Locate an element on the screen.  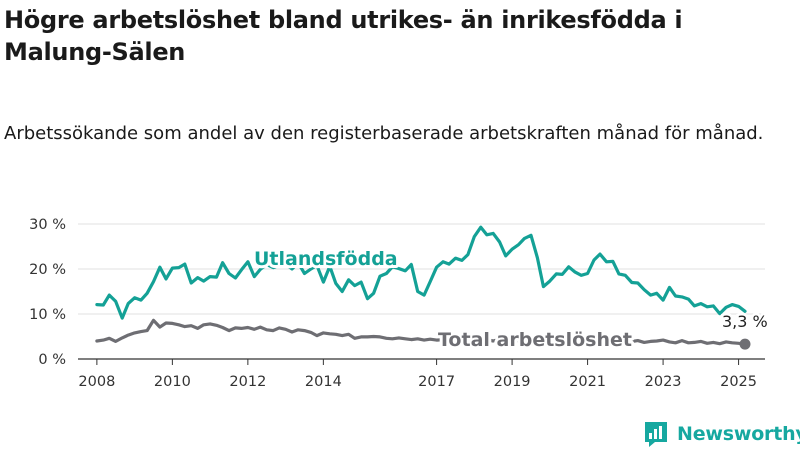
x-tick-label: 2017 is located at coordinates (436, 382).